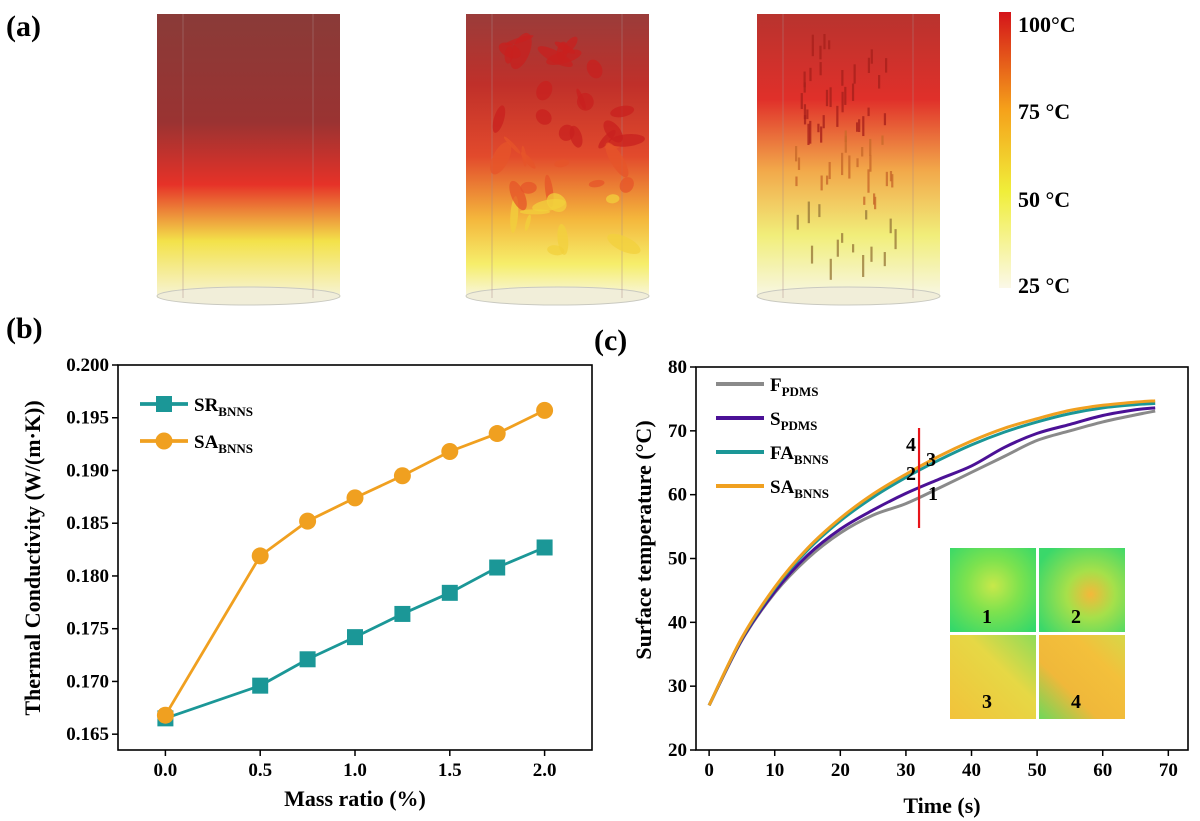  What do you see at coordinates (794, 387) in the screenshot?
I see `legend-label: FPDMS` at bounding box center [794, 387].